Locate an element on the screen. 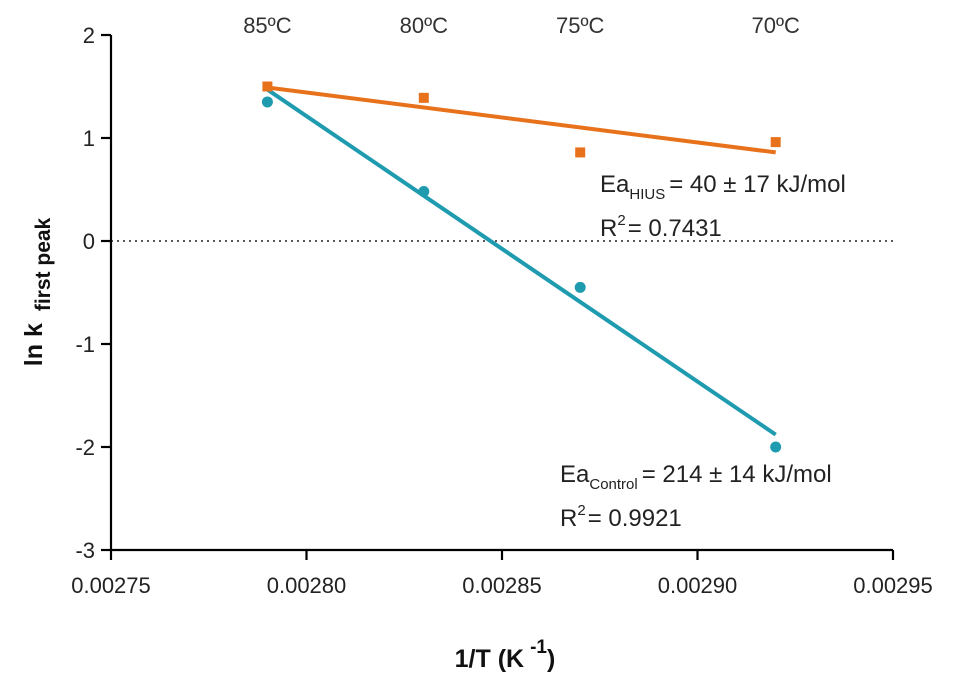  x-tick-label: 0.00290 is located at coordinates (698, 585).